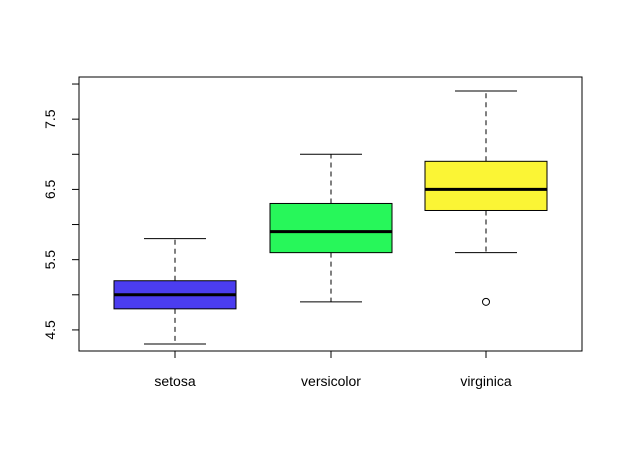 This screenshot has width=623, height=449. I want to click on y-tick-label: 7.5, so click(50, 119).